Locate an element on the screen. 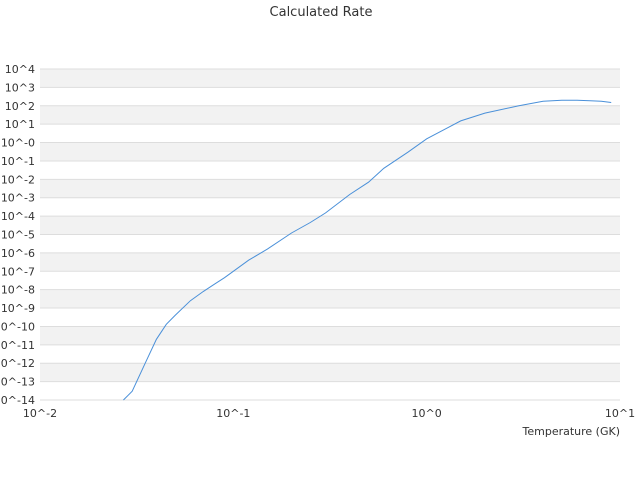 This screenshot has height=480, width=640. y-tick-label: 10^-11 is located at coordinates (17, 345).